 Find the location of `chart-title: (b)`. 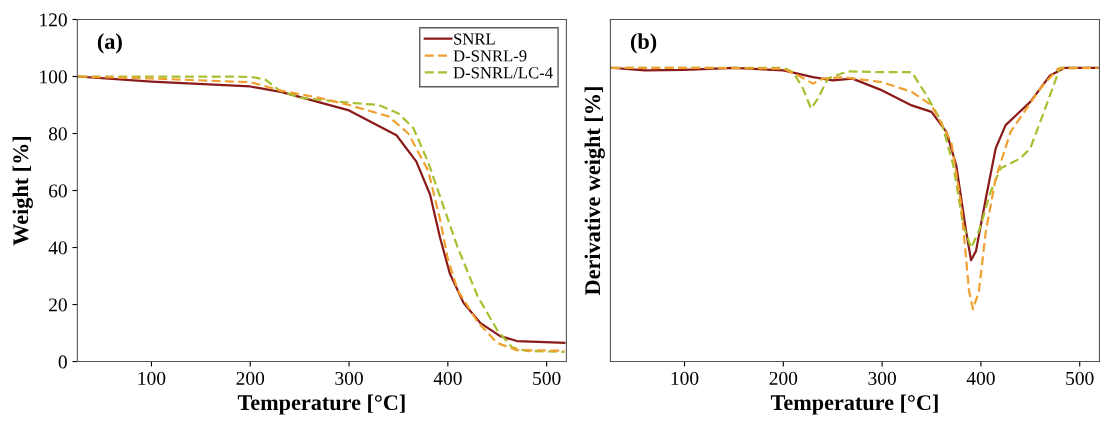

chart-title: (b) is located at coordinates (643, 43).